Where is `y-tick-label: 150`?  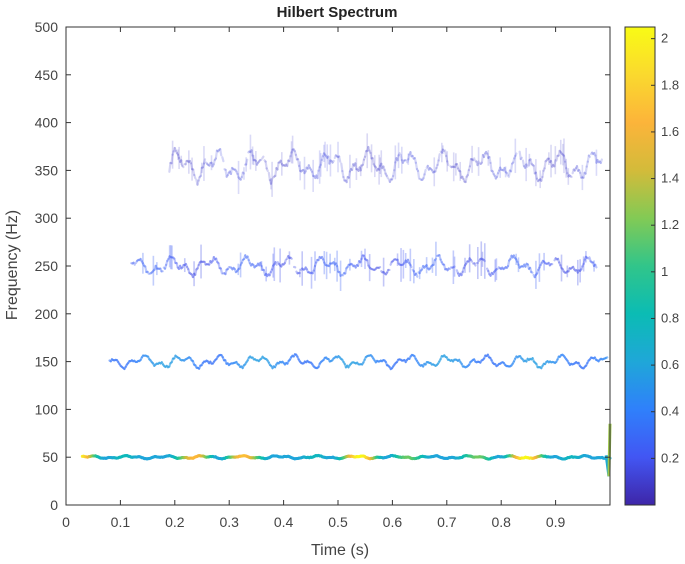 y-tick-label: 150 is located at coordinates (47, 362).